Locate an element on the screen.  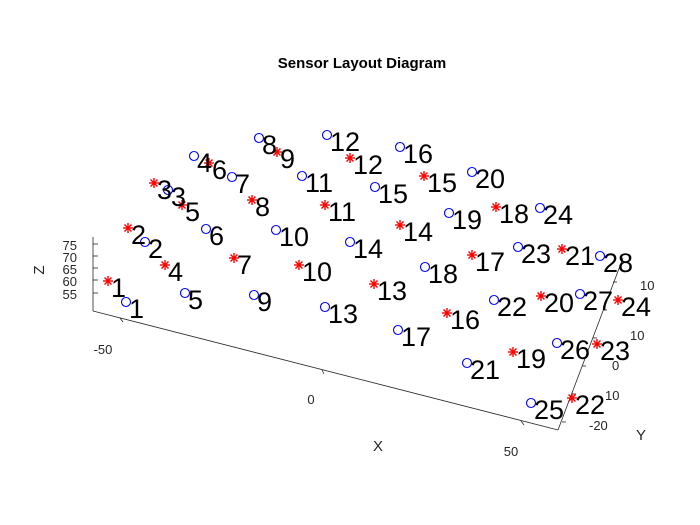
star-point-label: 2 is located at coordinates (138, 235).